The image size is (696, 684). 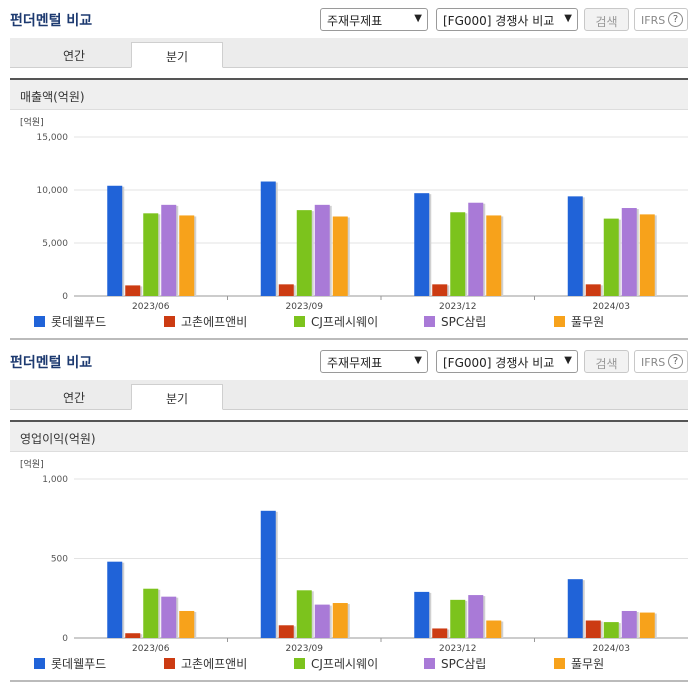 What do you see at coordinates (499, 363) in the screenshot?
I see `peer-group-value: [FG000] 경쟁사 비교` at bounding box center [499, 363].